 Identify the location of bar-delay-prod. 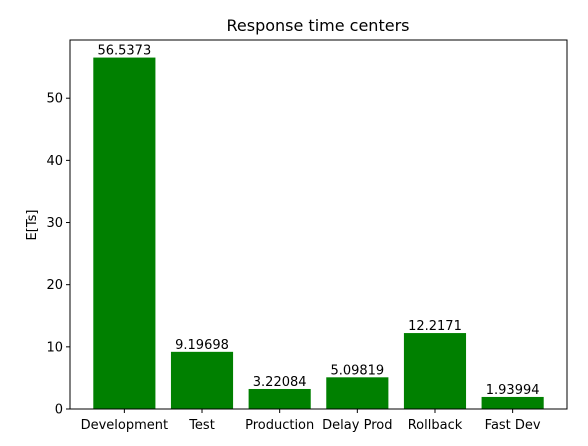
(357, 393).